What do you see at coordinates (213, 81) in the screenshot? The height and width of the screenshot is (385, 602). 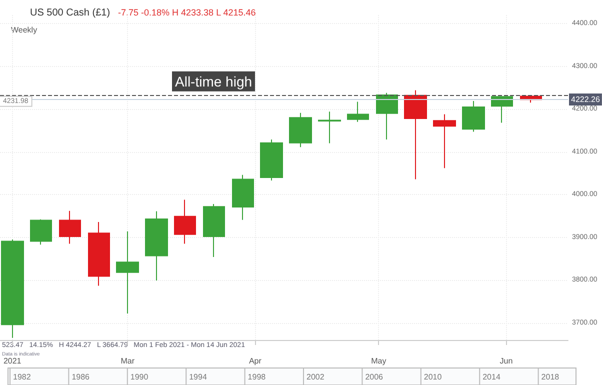 I see `annotation: All-time high` at bounding box center [213, 81].